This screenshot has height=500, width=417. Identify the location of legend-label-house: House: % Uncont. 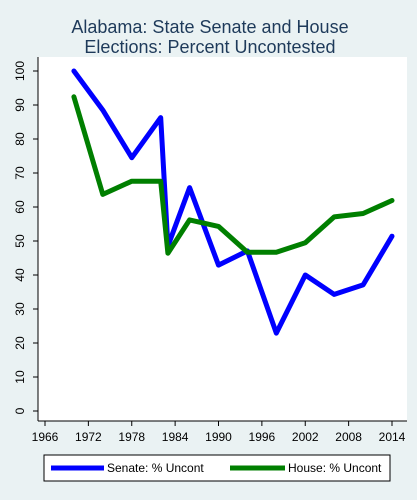
(335, 468).